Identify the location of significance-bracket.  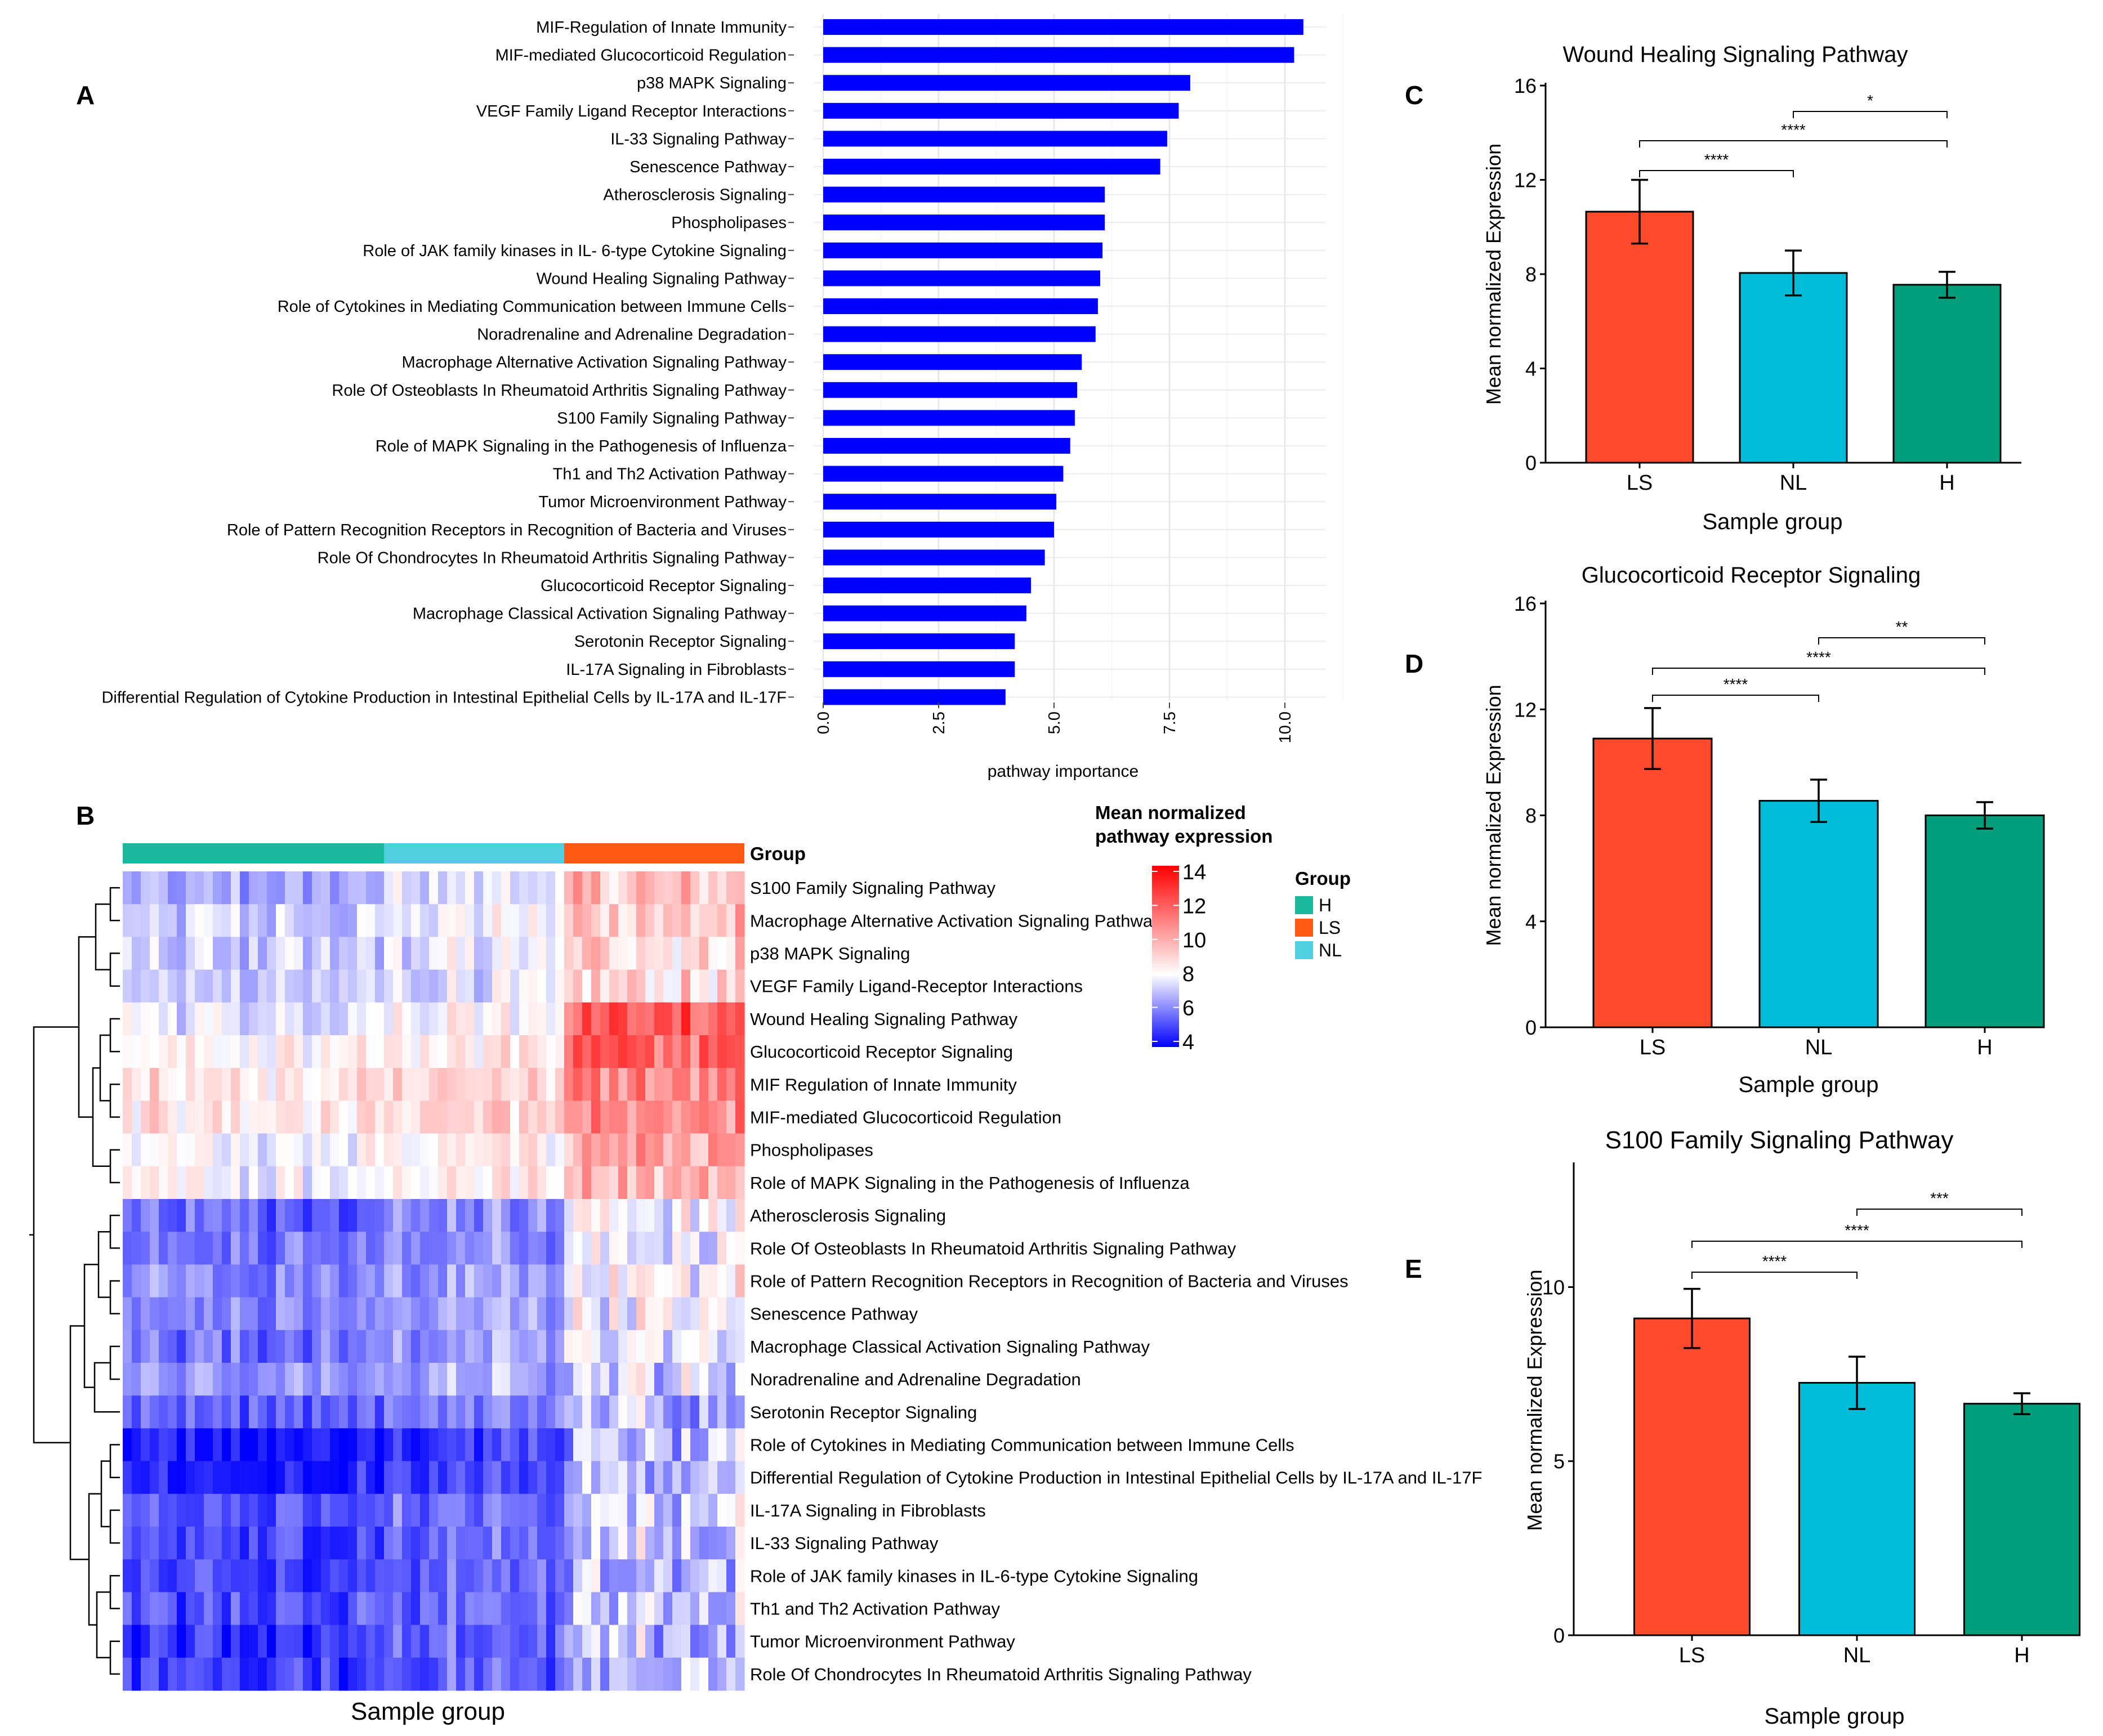
(1818, 671).